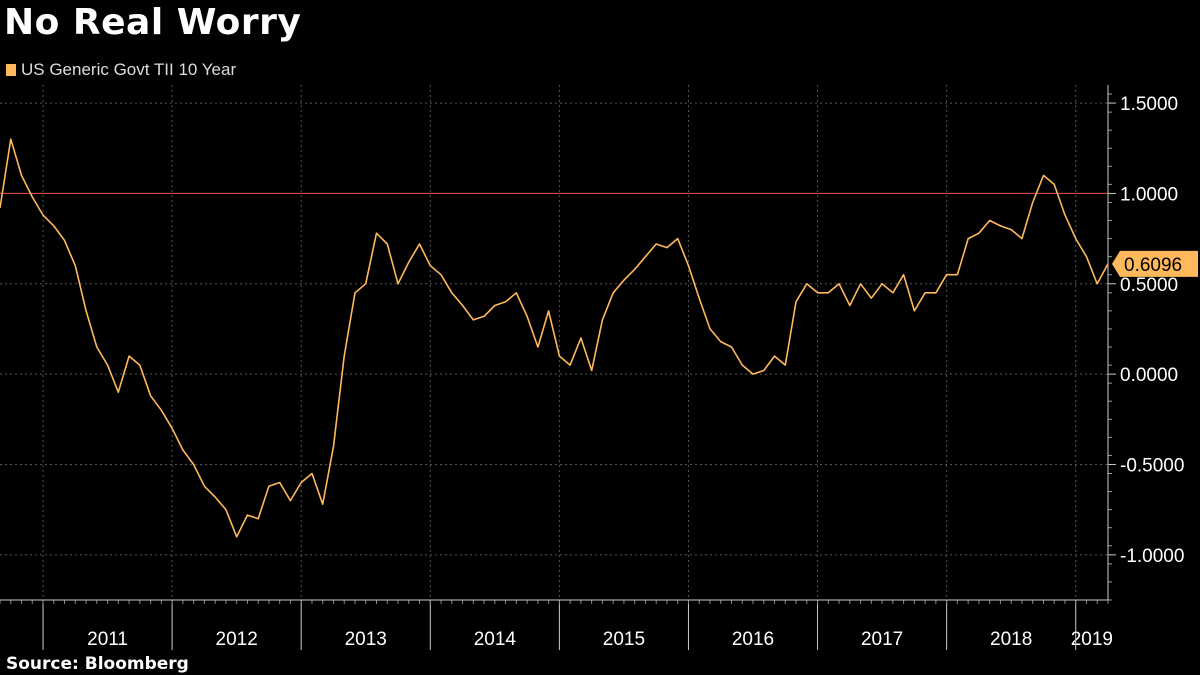 The width and height of the screenshot is (1200, 675). I want to click on x-tick-label: 2014, so click(495, 639).